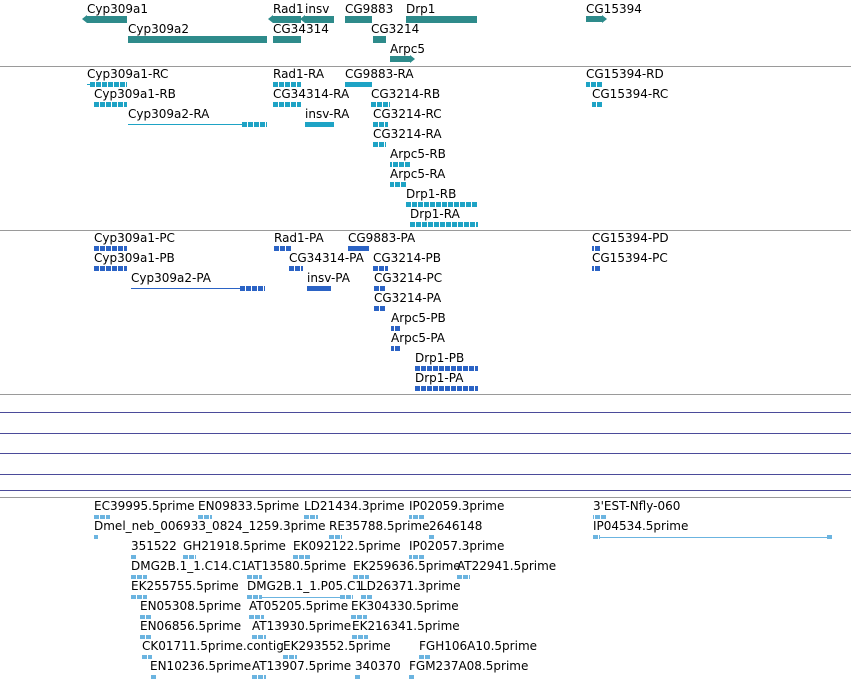 This screenshot has width=851, height=682. I want to click on est-label: RE35788.5prime, so click(379, 526).